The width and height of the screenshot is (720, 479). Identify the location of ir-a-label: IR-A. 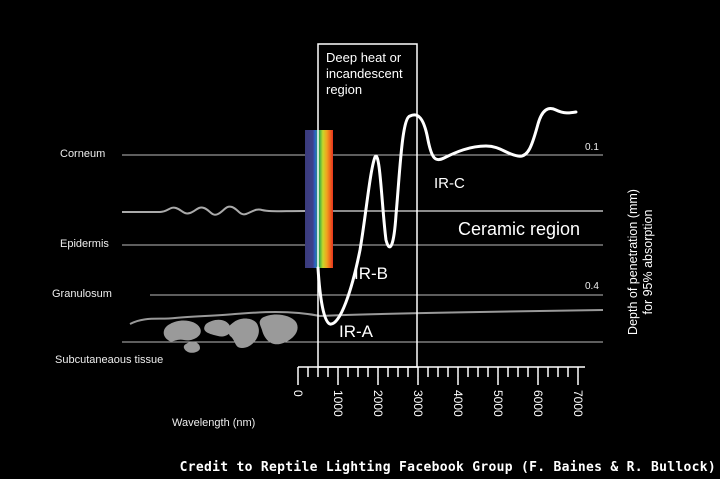
(356, 331).